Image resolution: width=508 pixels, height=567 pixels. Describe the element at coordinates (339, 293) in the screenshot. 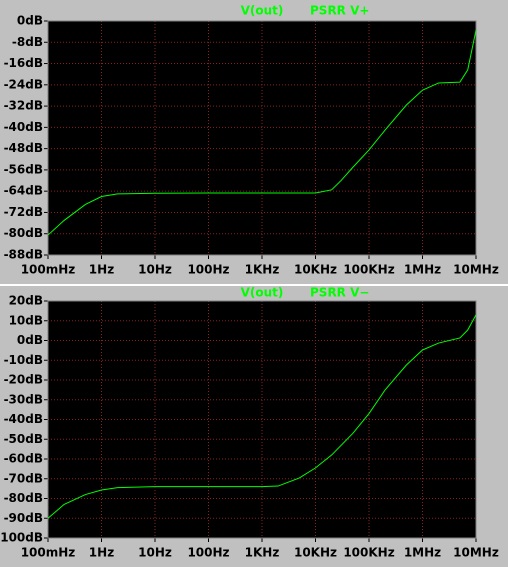

I see `legend-entry: PSRR V−` at that location.